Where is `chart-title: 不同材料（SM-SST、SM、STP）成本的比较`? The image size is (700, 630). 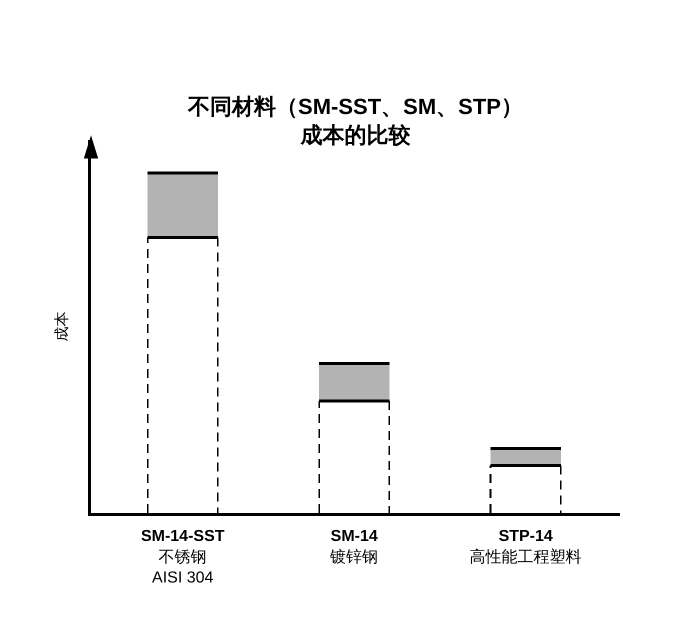 chart-title: 不同材料（SM-SST、SM、STP）成本的比较 is located at coordinates (355, 121).